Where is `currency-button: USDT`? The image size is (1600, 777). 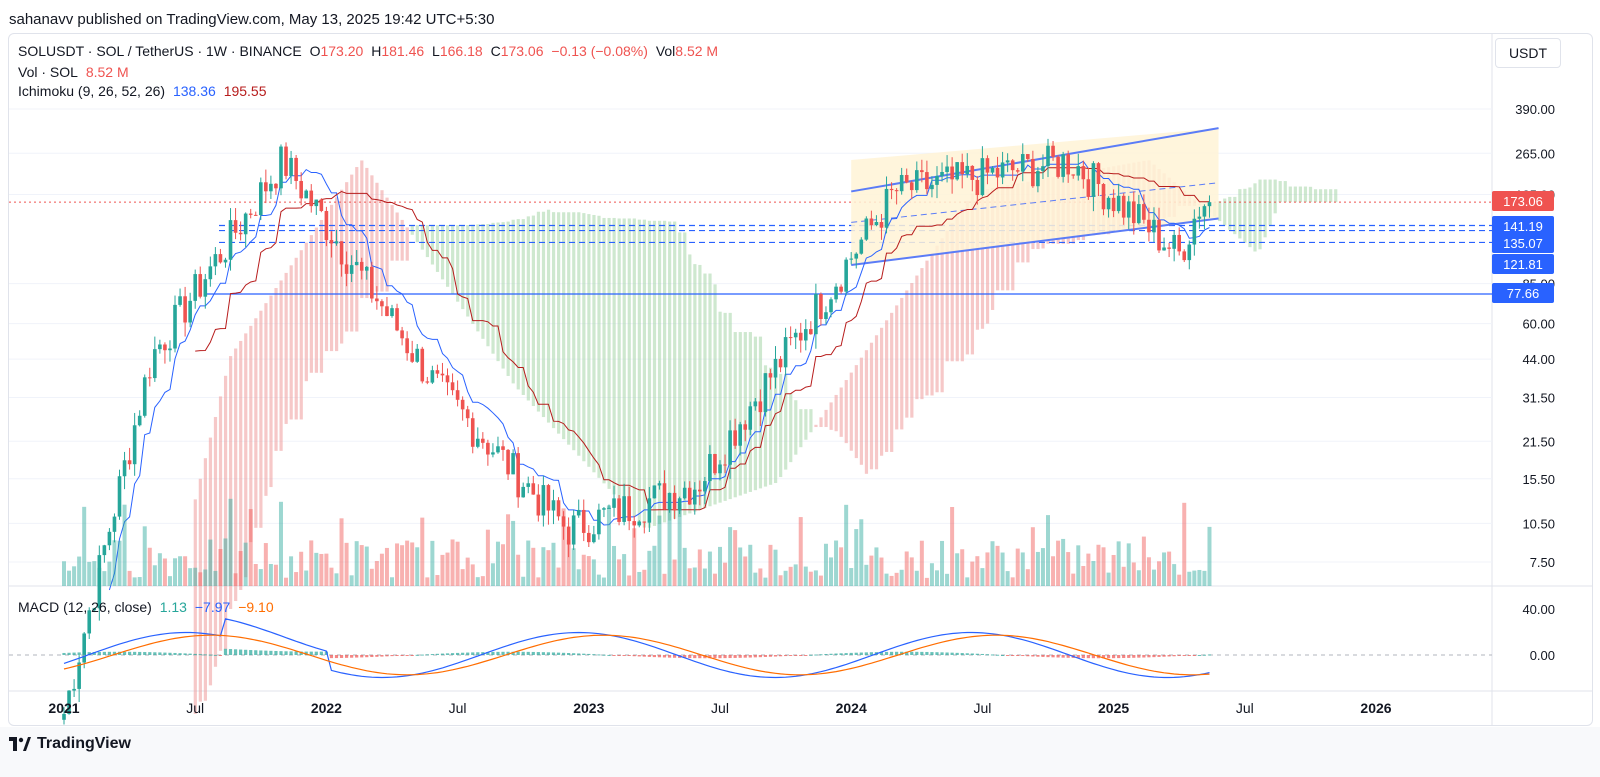 currency-button: USDT is located at coordinates (1528, 53).